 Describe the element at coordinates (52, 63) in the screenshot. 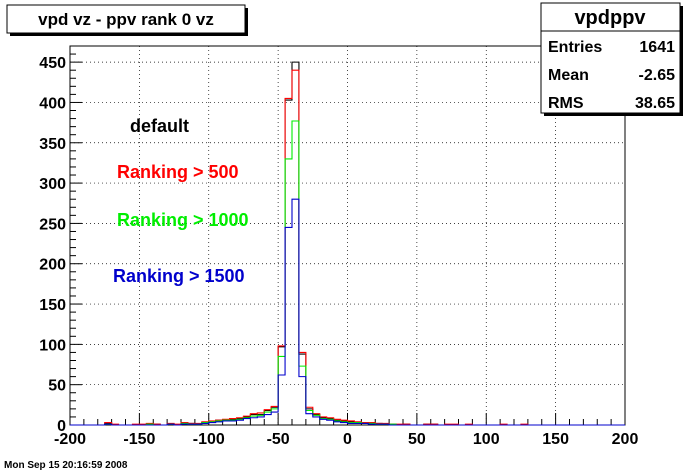

I see `y-tick-label: 450` at that location.